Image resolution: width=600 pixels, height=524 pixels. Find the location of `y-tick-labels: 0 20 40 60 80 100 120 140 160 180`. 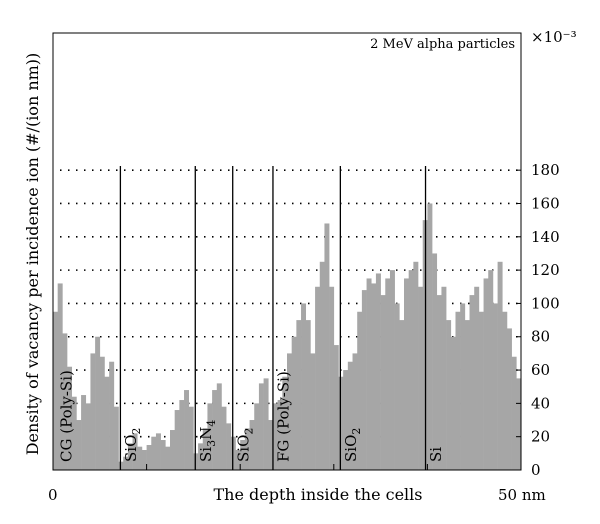

y-tick-labels: 0 20 40 60 80 100 120 140 160 180 is located at coordinates (545, 320).